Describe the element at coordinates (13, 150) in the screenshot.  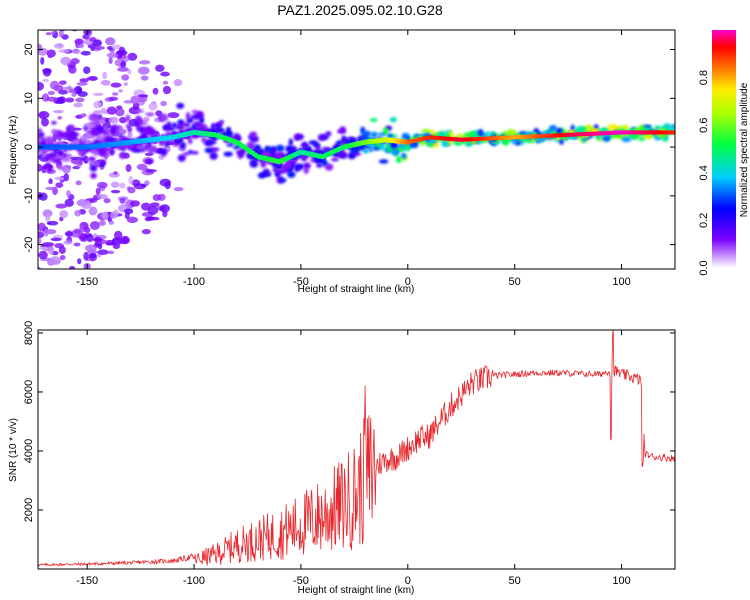
I see `spectrogram-ylabel: Frequency (Hz)` at that location.